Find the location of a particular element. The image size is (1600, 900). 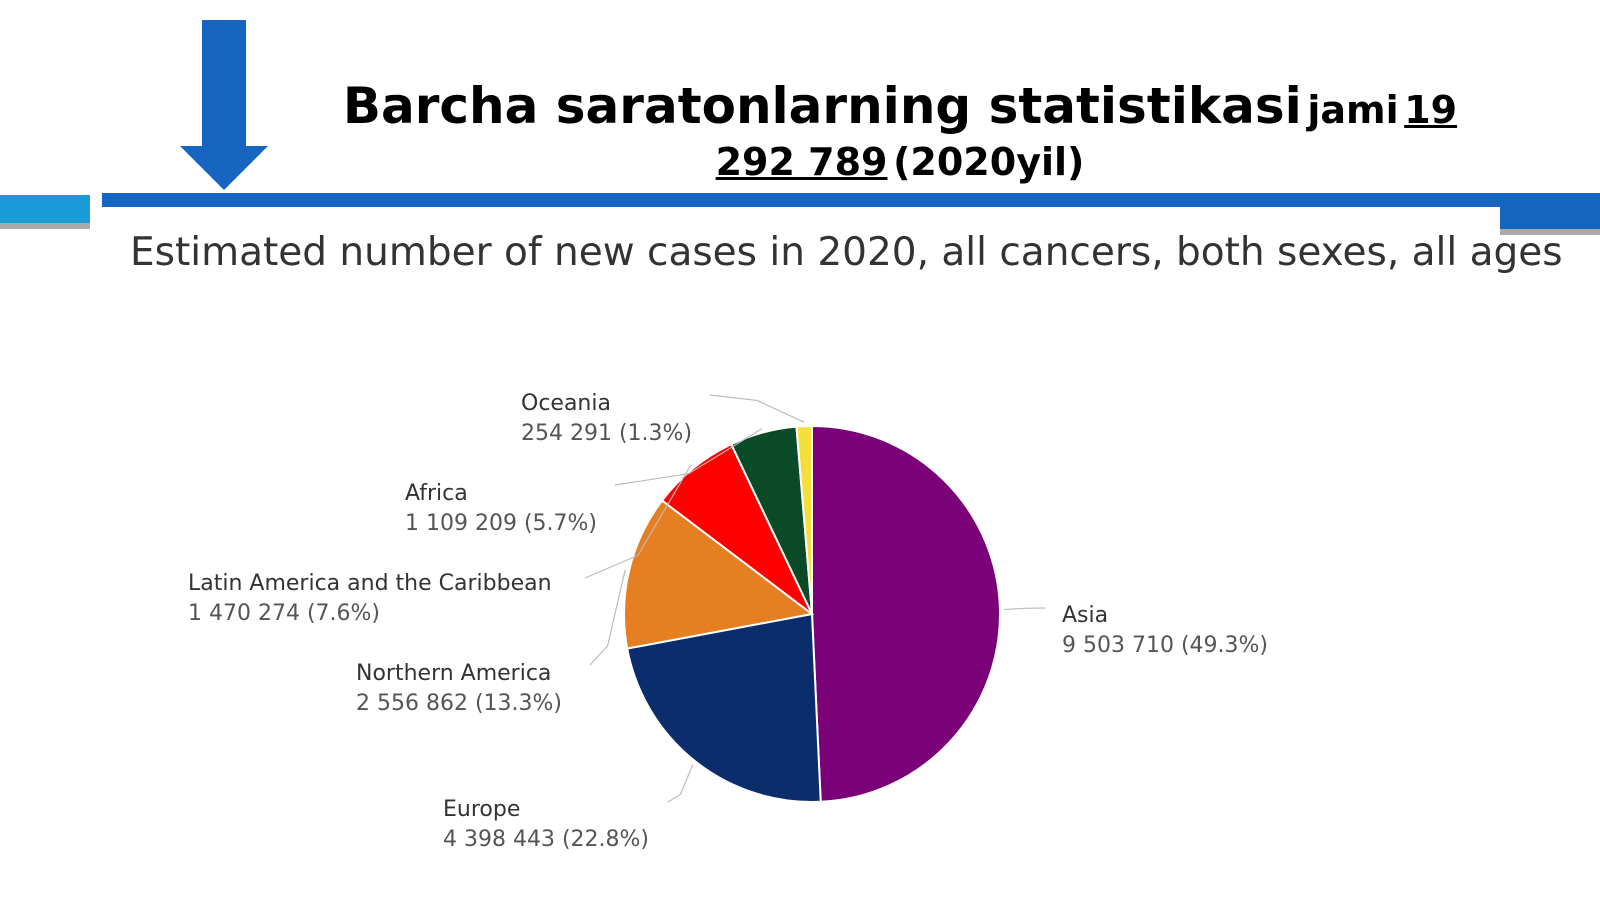

slice-label: Northern America is located at coordinates (453, 673).